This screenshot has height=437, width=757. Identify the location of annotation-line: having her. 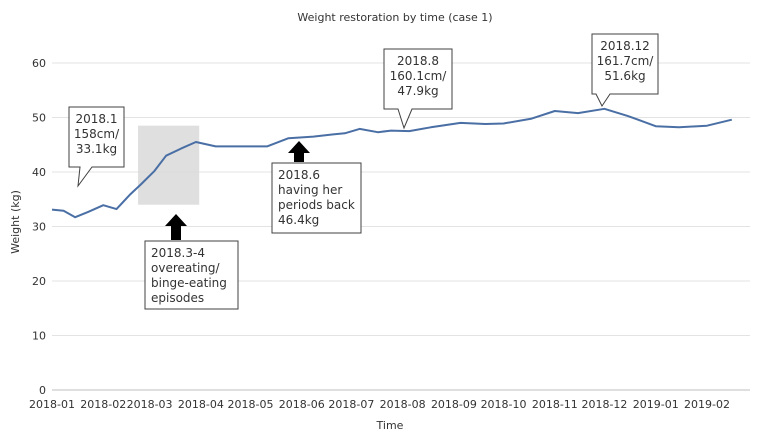
(310, 190).